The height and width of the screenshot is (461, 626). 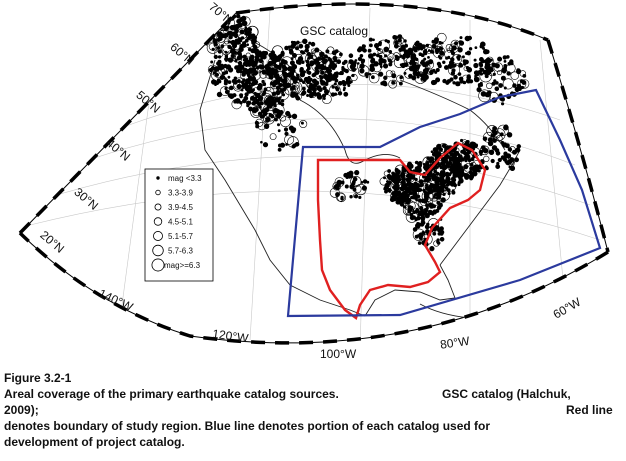 What do you see at coordinates (334, 31) in the screenshot?
I see `map-title: GSC catalog` at bounding box center [334, 31].